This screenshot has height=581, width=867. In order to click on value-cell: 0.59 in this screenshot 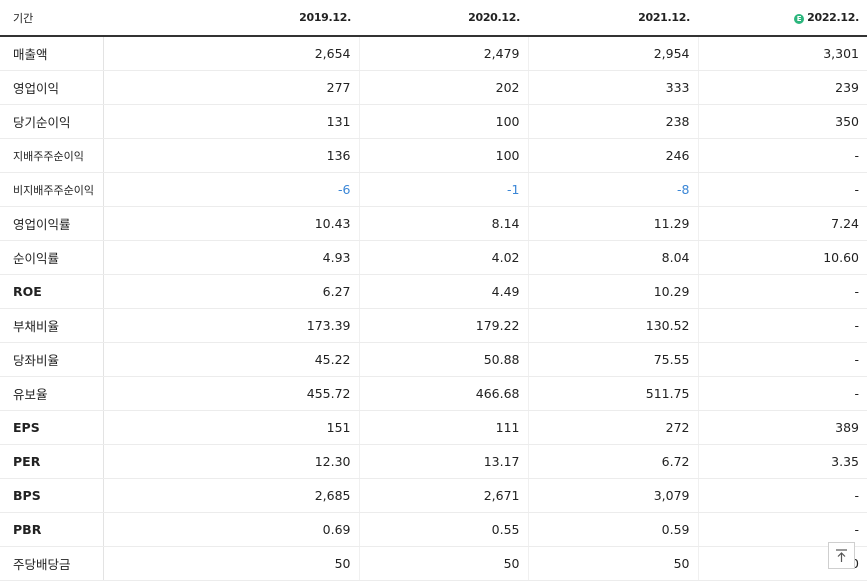, I will do `click(612, 529)`.